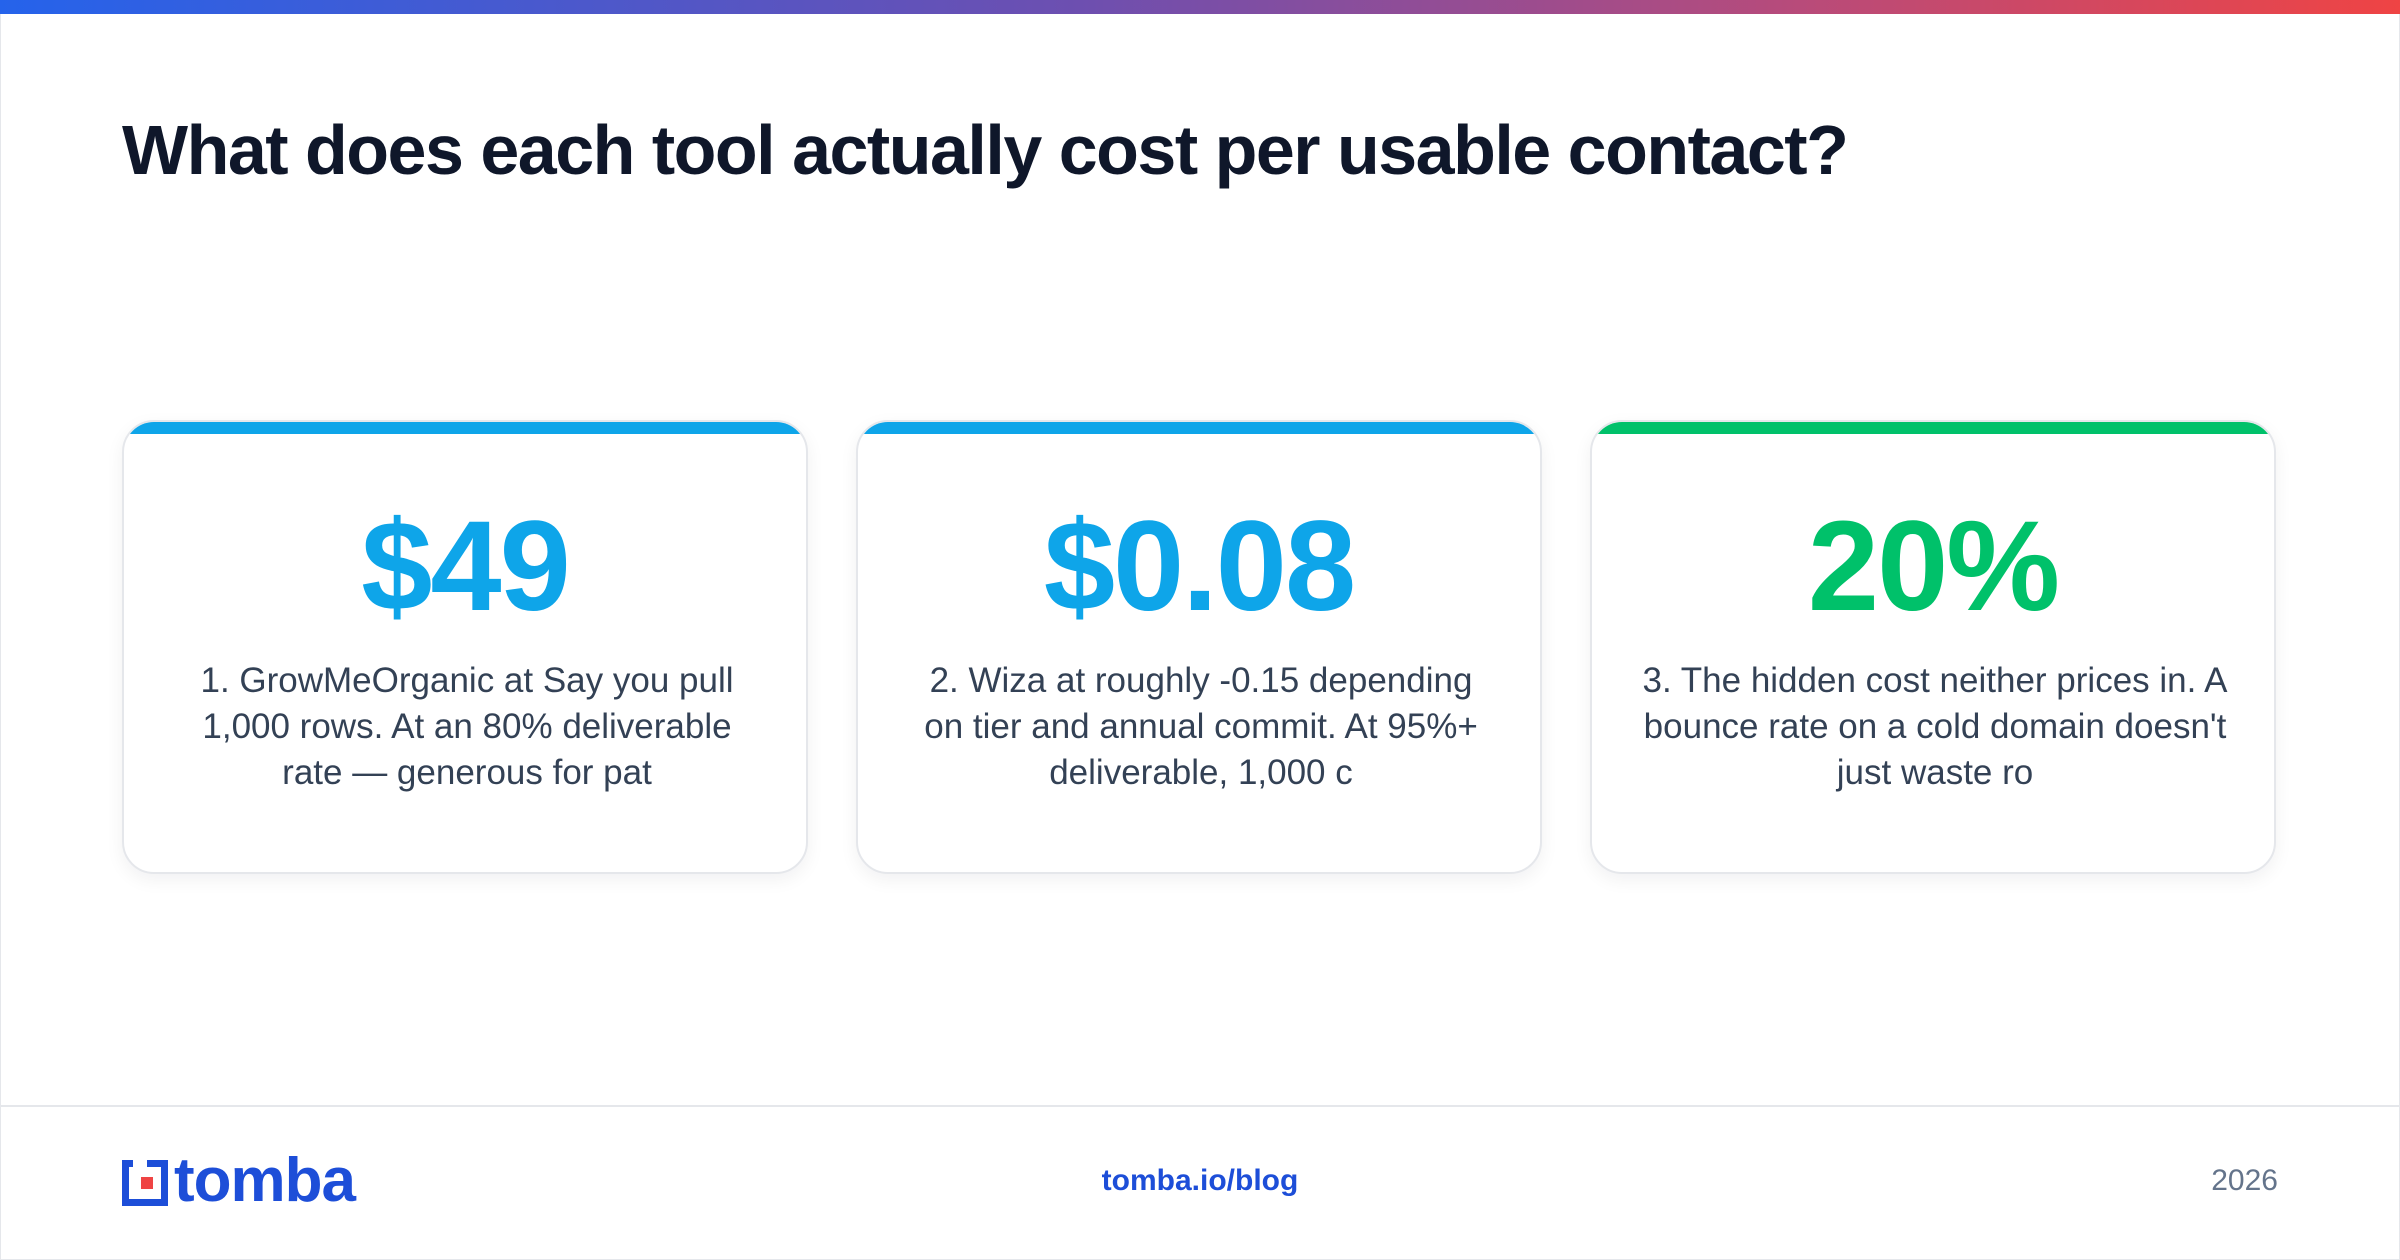 Image resolution: width=2400 pixels, height=1260 pixels. I want to click on stat-value: 20%, so click(1933, 566).